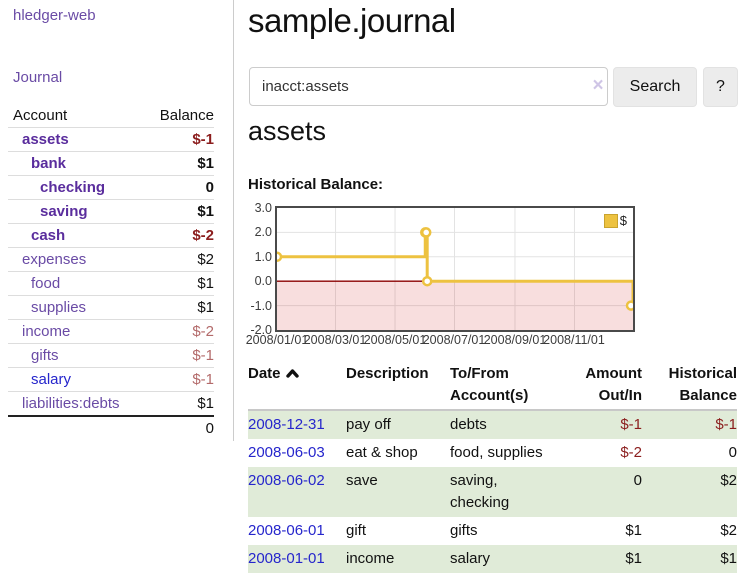 The width and height of the screenshot is (742, 582). I want to click on y-axis-tick: 3.0, so click(263, 208).